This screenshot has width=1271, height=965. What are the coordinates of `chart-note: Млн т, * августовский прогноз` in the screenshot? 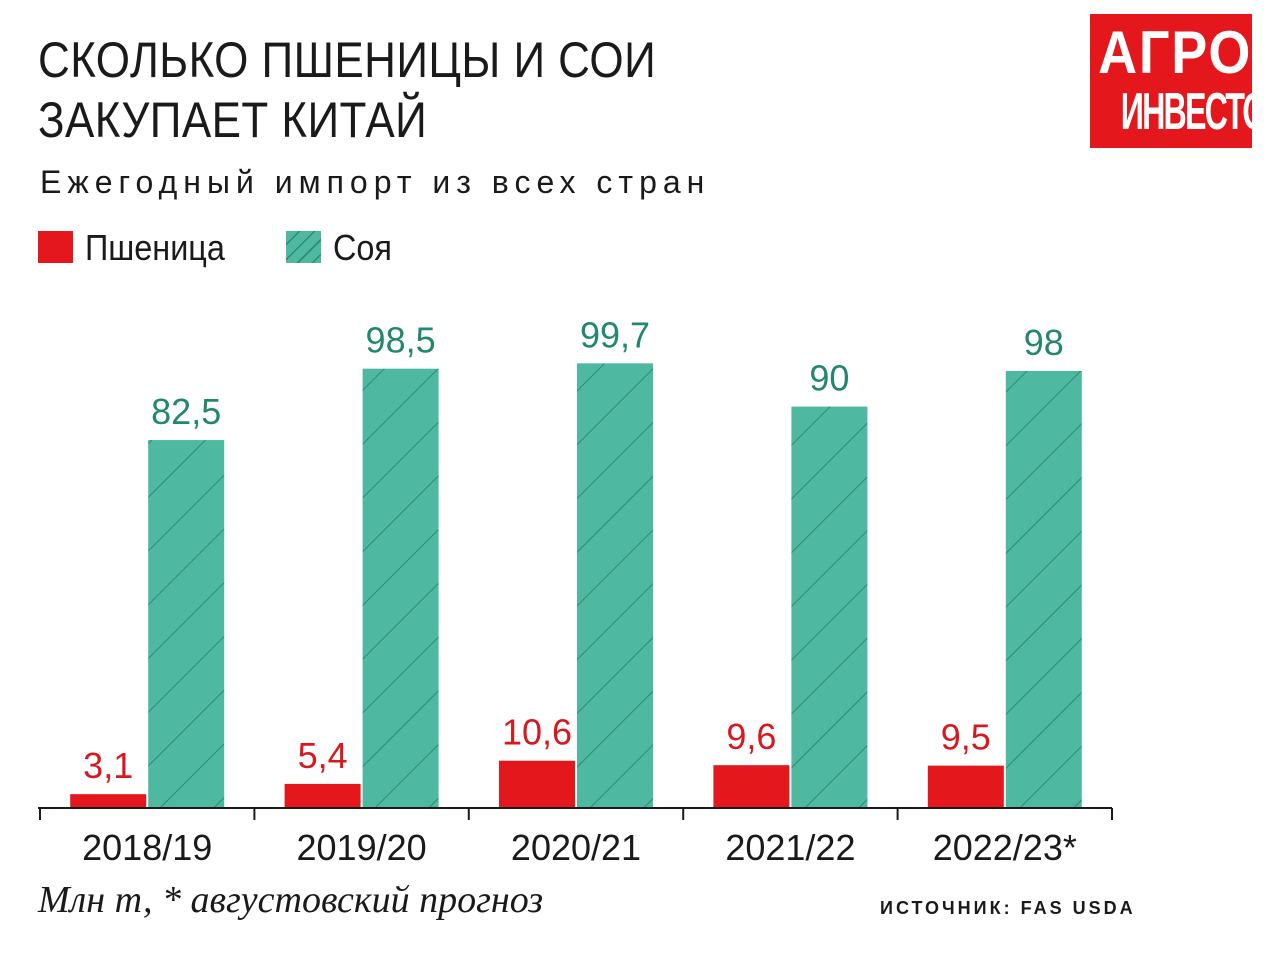 It's located at (291, 900).